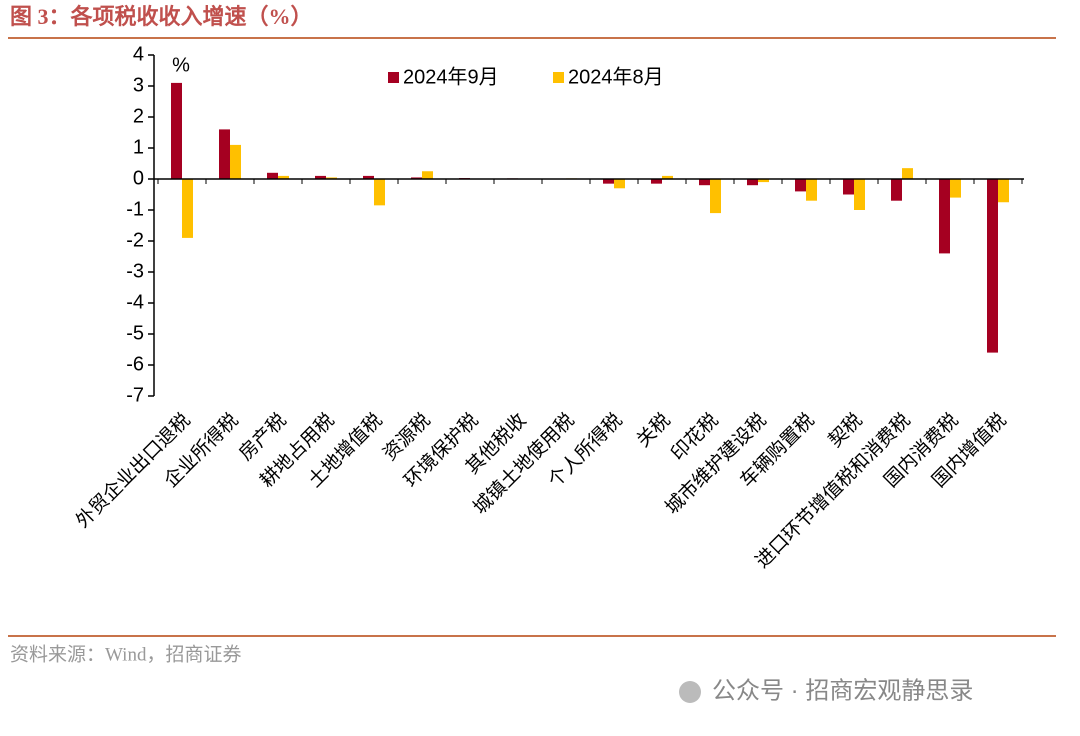 Image resolution: width=1080 pixels, height=736 pixels. What do you see at coordinates (138, 116) in the screenshot?
I see `y-tick-label: 2` at bounding box center [138, 116].